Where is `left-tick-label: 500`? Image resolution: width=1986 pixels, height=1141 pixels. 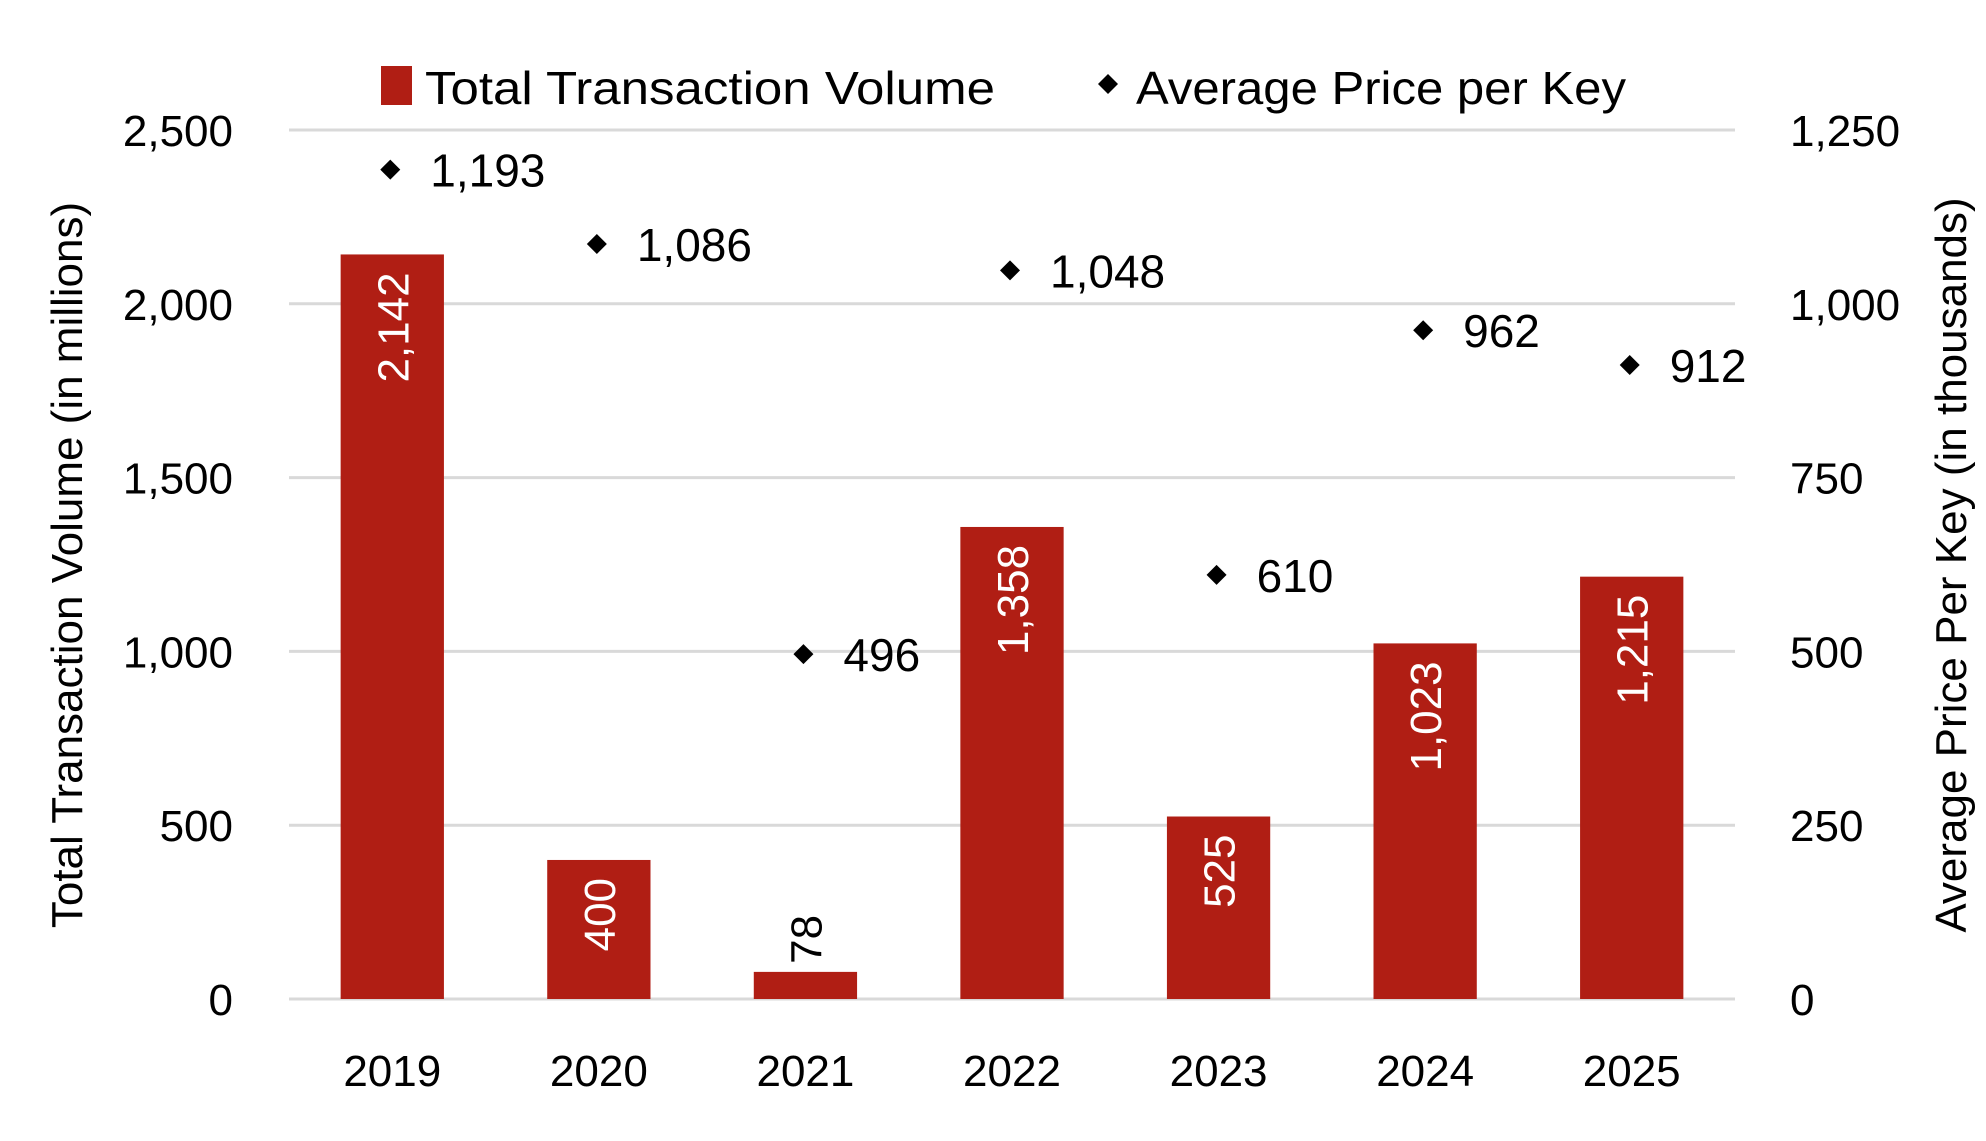
left-tick-label: 500 is located at coordinates (196, 826).